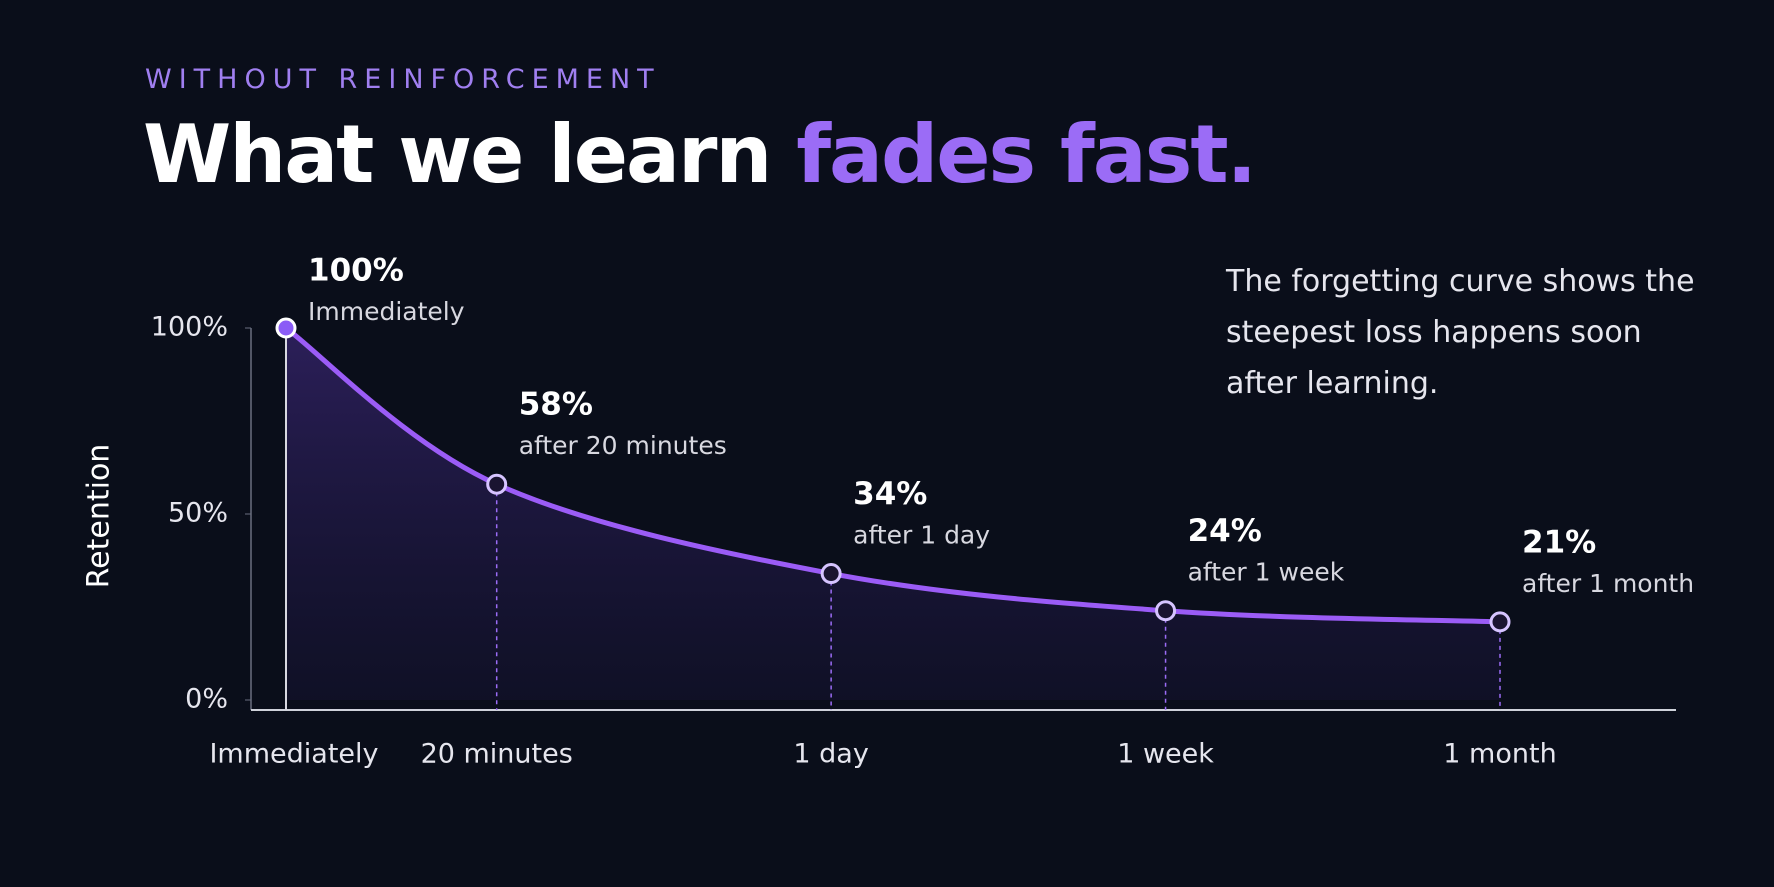 This screenshot has height=887, width=1774. Describe the element at coordinates (623, 445) in the screenshot. I see `point-note: after 20 minutes` at that location.